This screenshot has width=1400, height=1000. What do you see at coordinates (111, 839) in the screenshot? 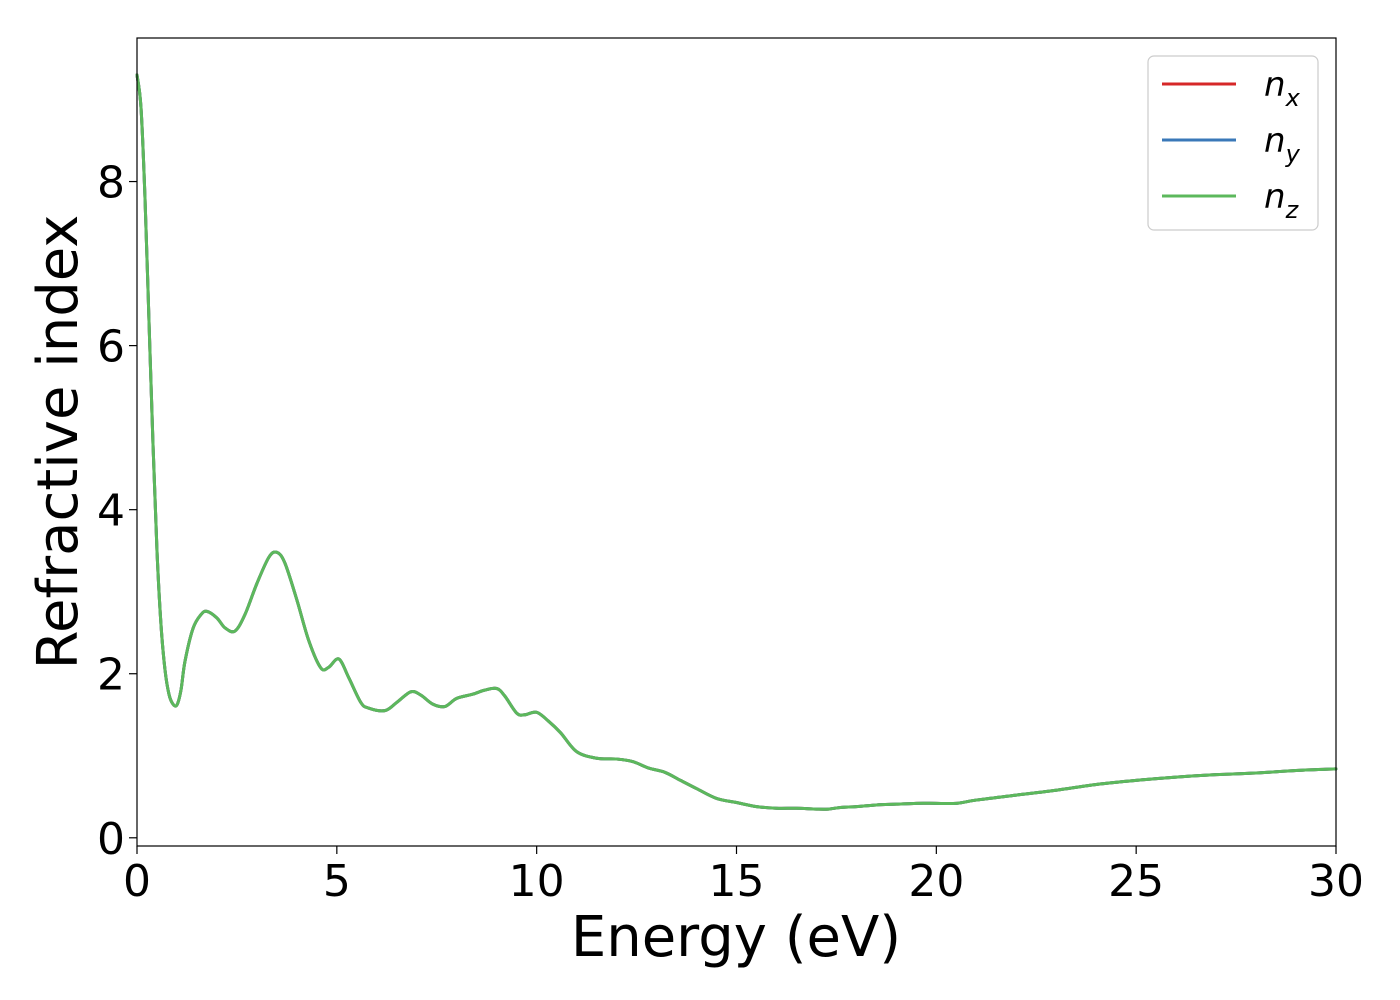
I see `y-tick-label: 0` at bounding box center [111, 839].